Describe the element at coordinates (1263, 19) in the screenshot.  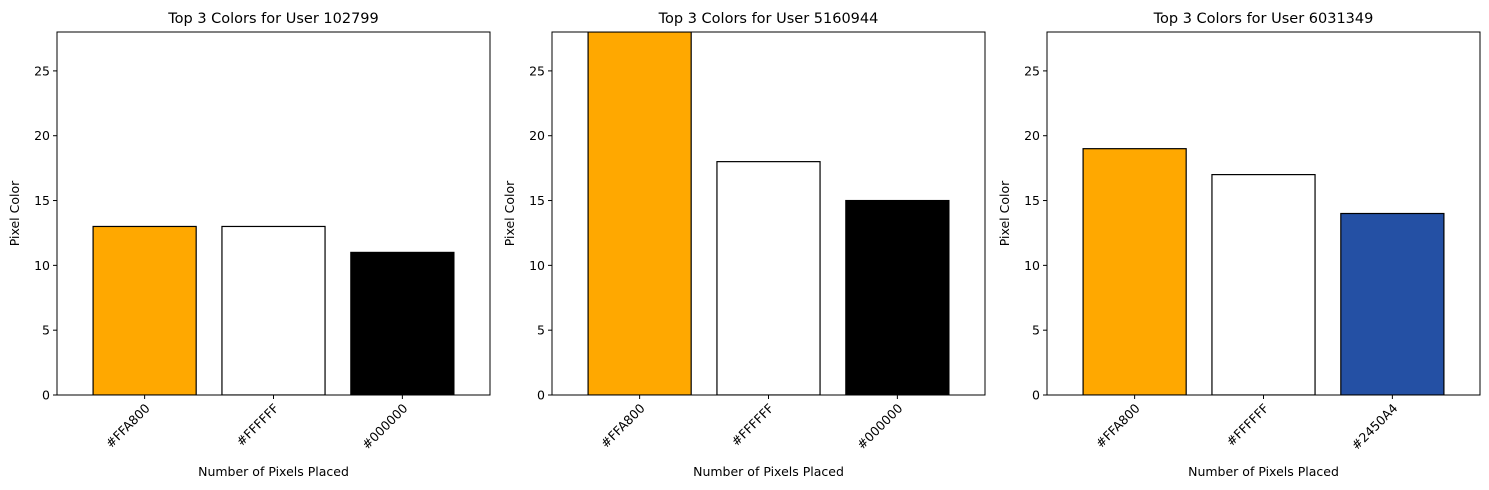
I see `chart-title: Top 3 Colors for User 6031349` at that location.